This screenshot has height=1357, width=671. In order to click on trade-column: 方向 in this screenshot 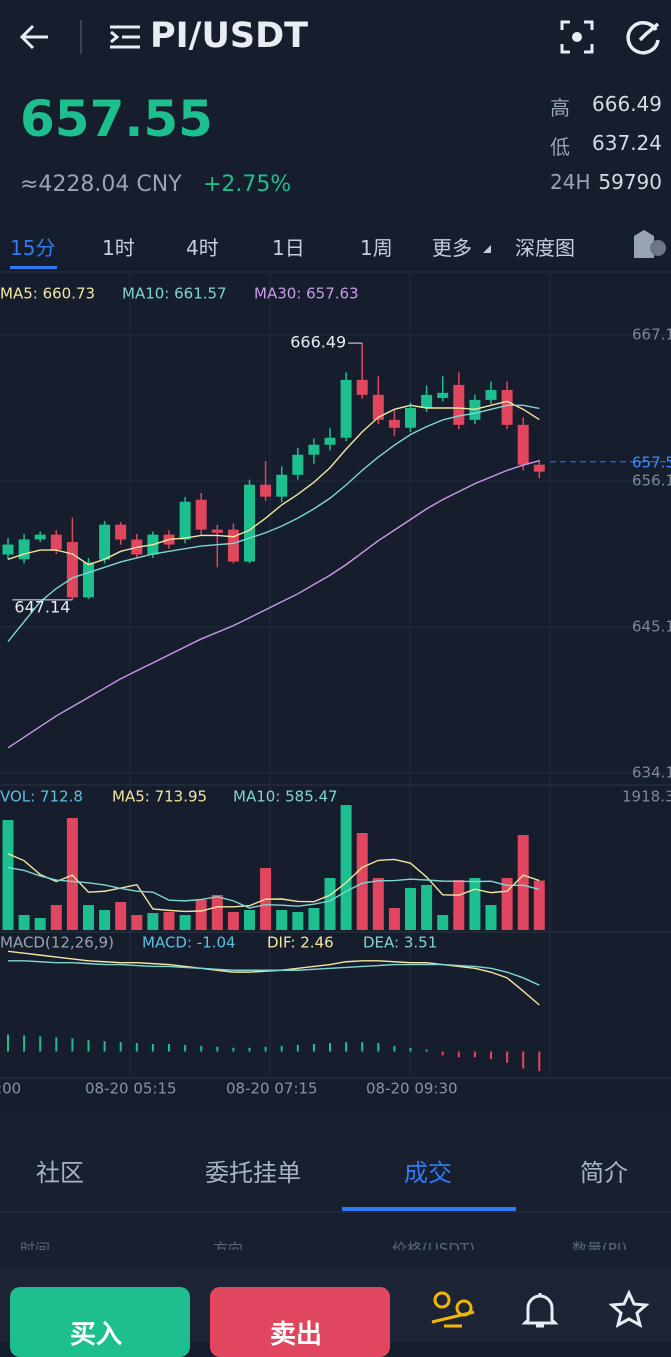, I will do `click(228, 1245)`.